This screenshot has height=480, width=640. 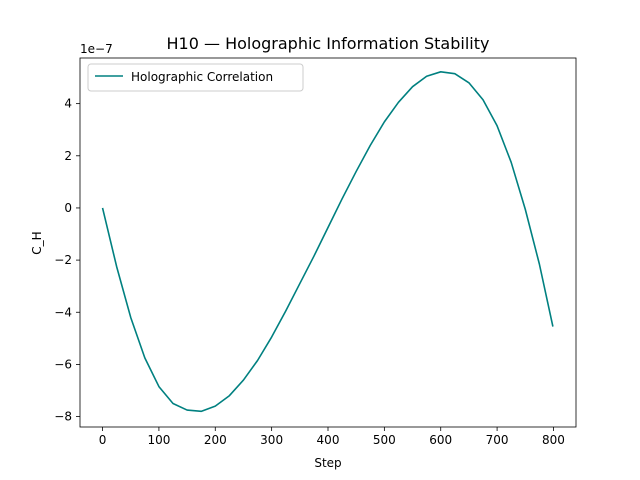 I want to click on y-axis-label: C_H, so click(x=37, y=242).